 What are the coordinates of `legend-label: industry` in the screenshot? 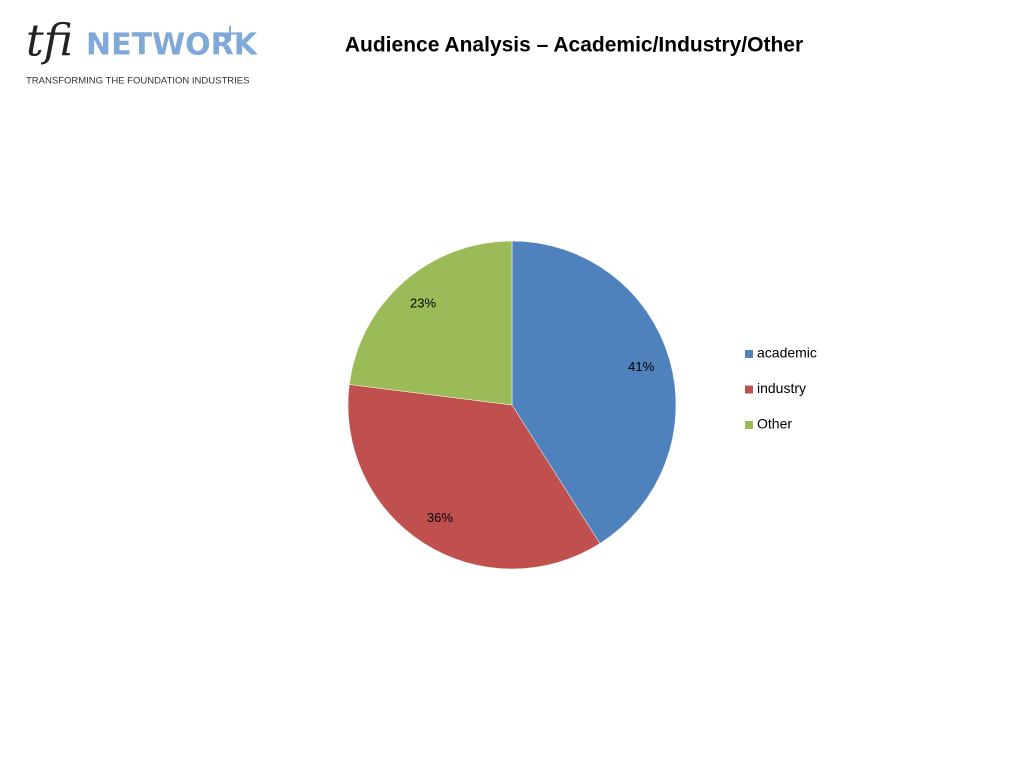 It's located at (781, 388).